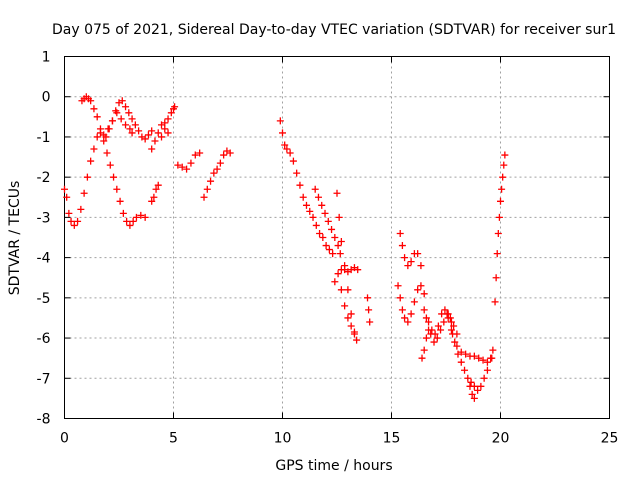  What do you see at coordinates (610, 439) in the screenshot?
I see `x-tick-label: 25` at bounding box center [610, 439].